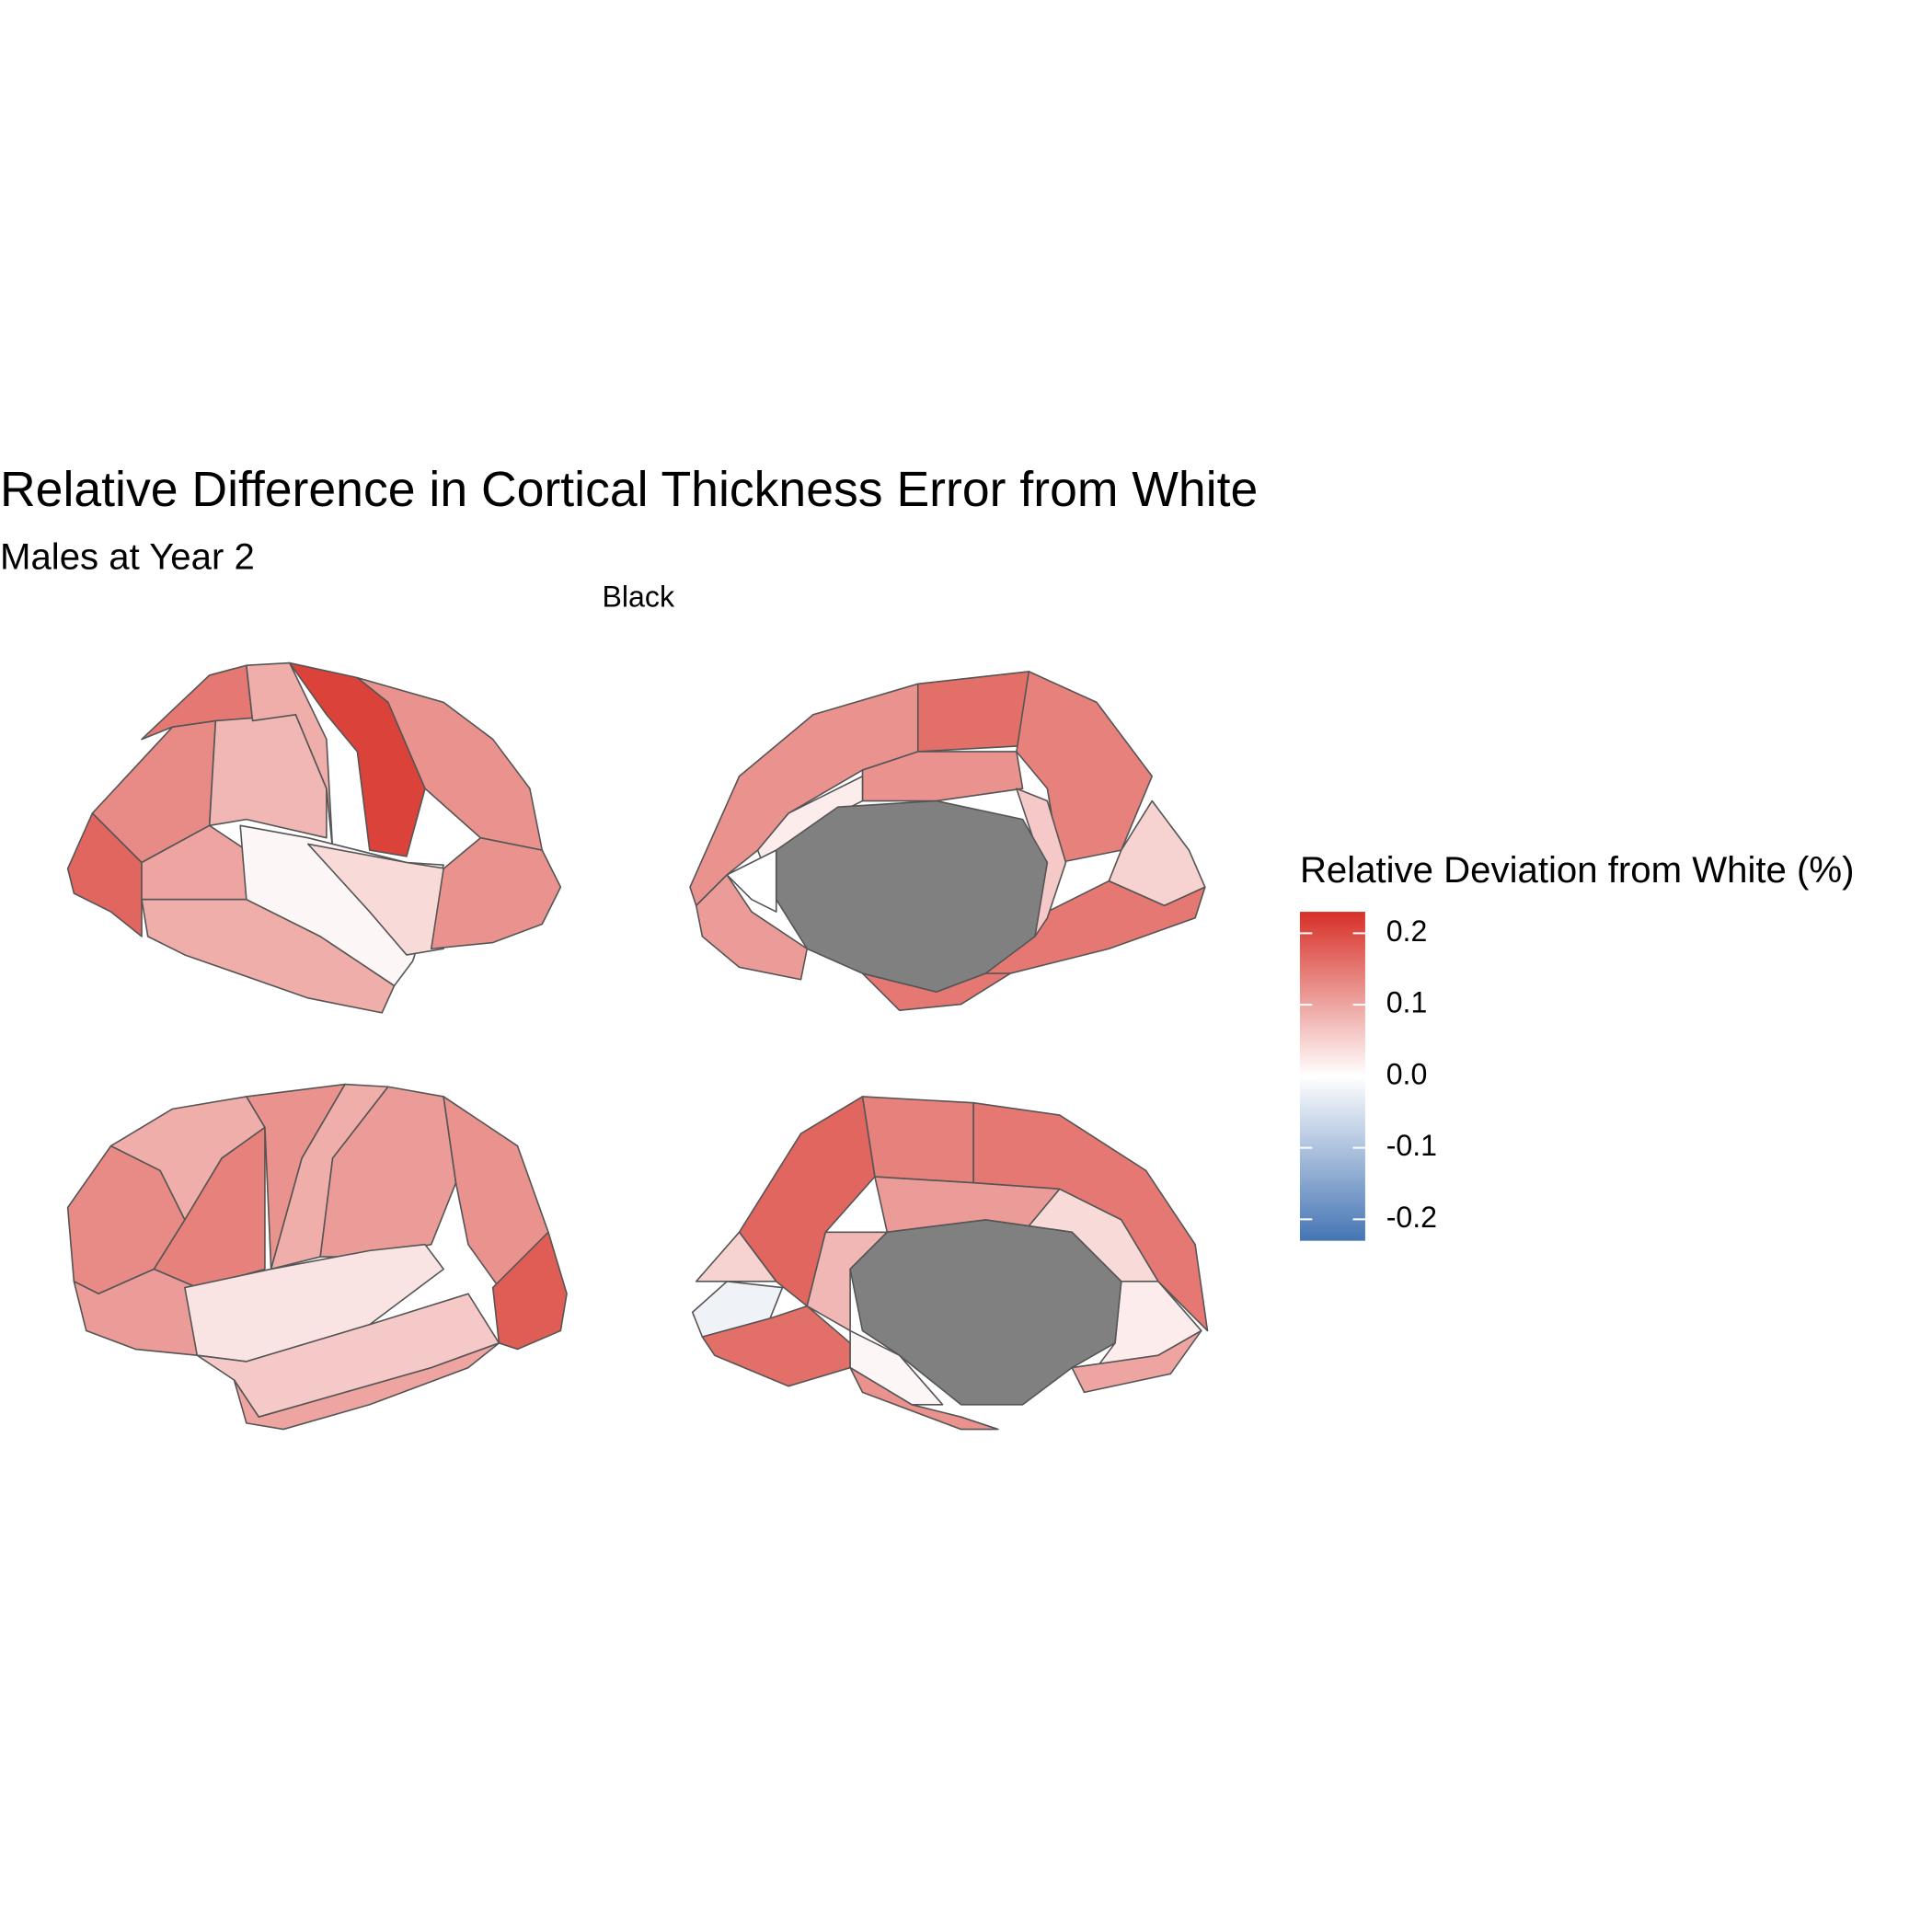  Describe the element at coordinates (1411, 1217) in the screenshot. I see `colorbar-tick-label: -0.2` at that location.